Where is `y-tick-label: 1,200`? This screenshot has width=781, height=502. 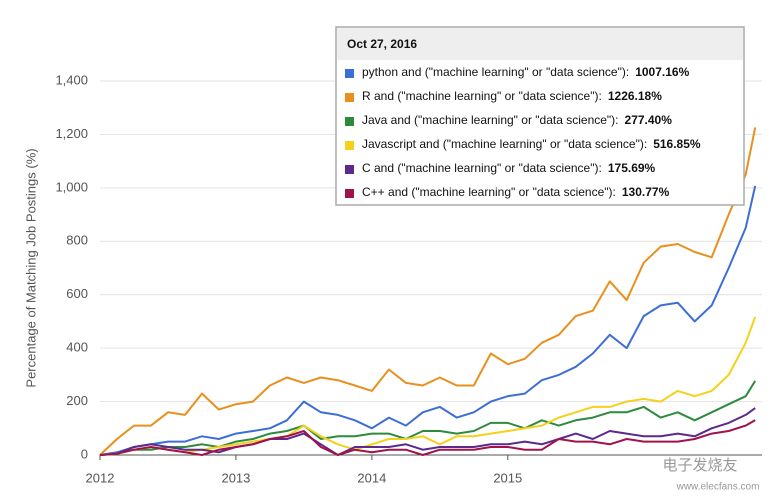 y-tick-label: 1,200 is located at coordinates (71, 133).